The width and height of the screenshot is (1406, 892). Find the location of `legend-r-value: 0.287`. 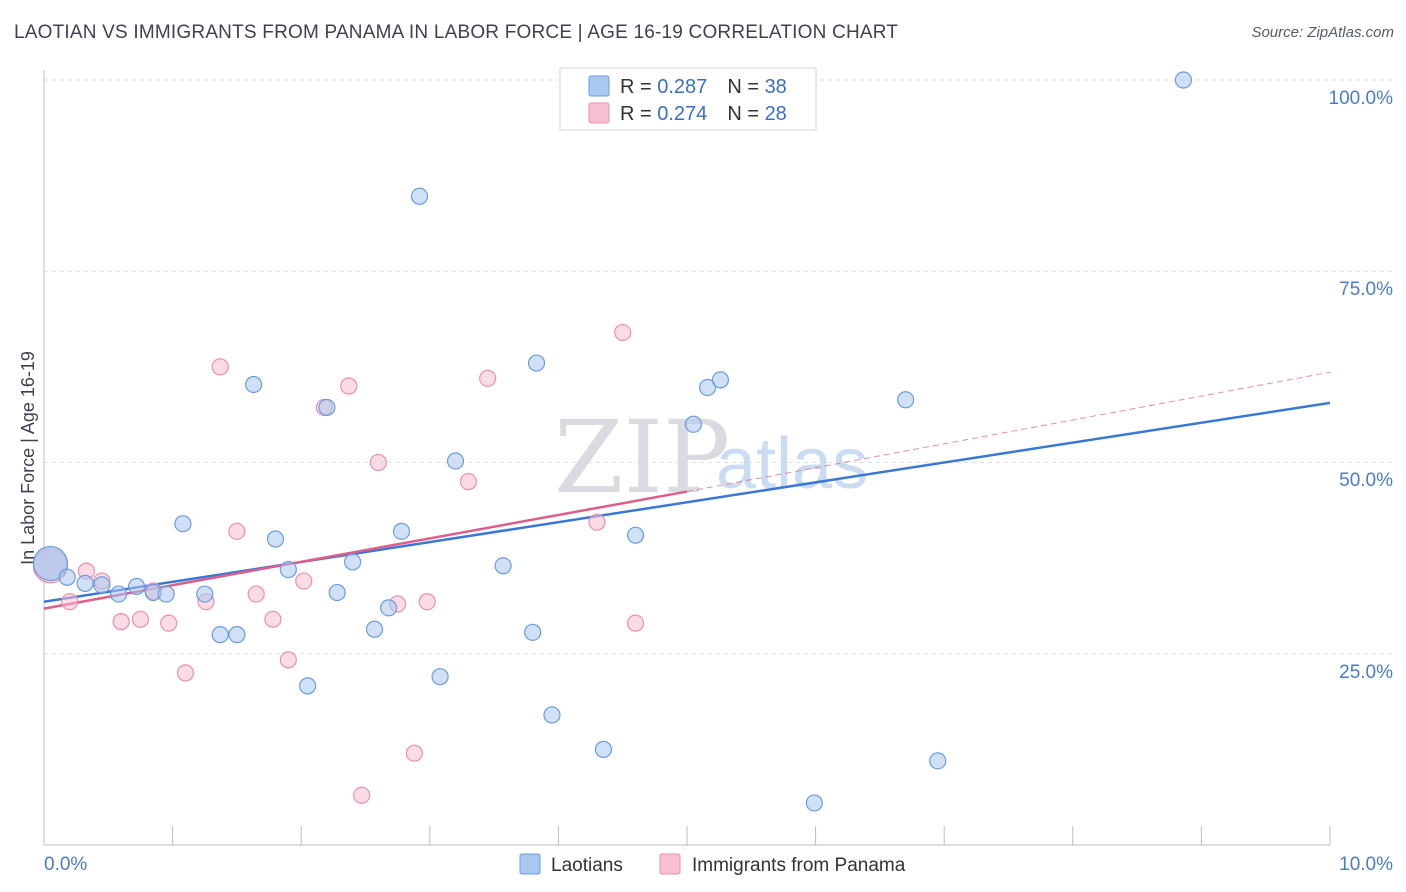

legend-r-value: 0.287 is located at coordinates (682, 87).